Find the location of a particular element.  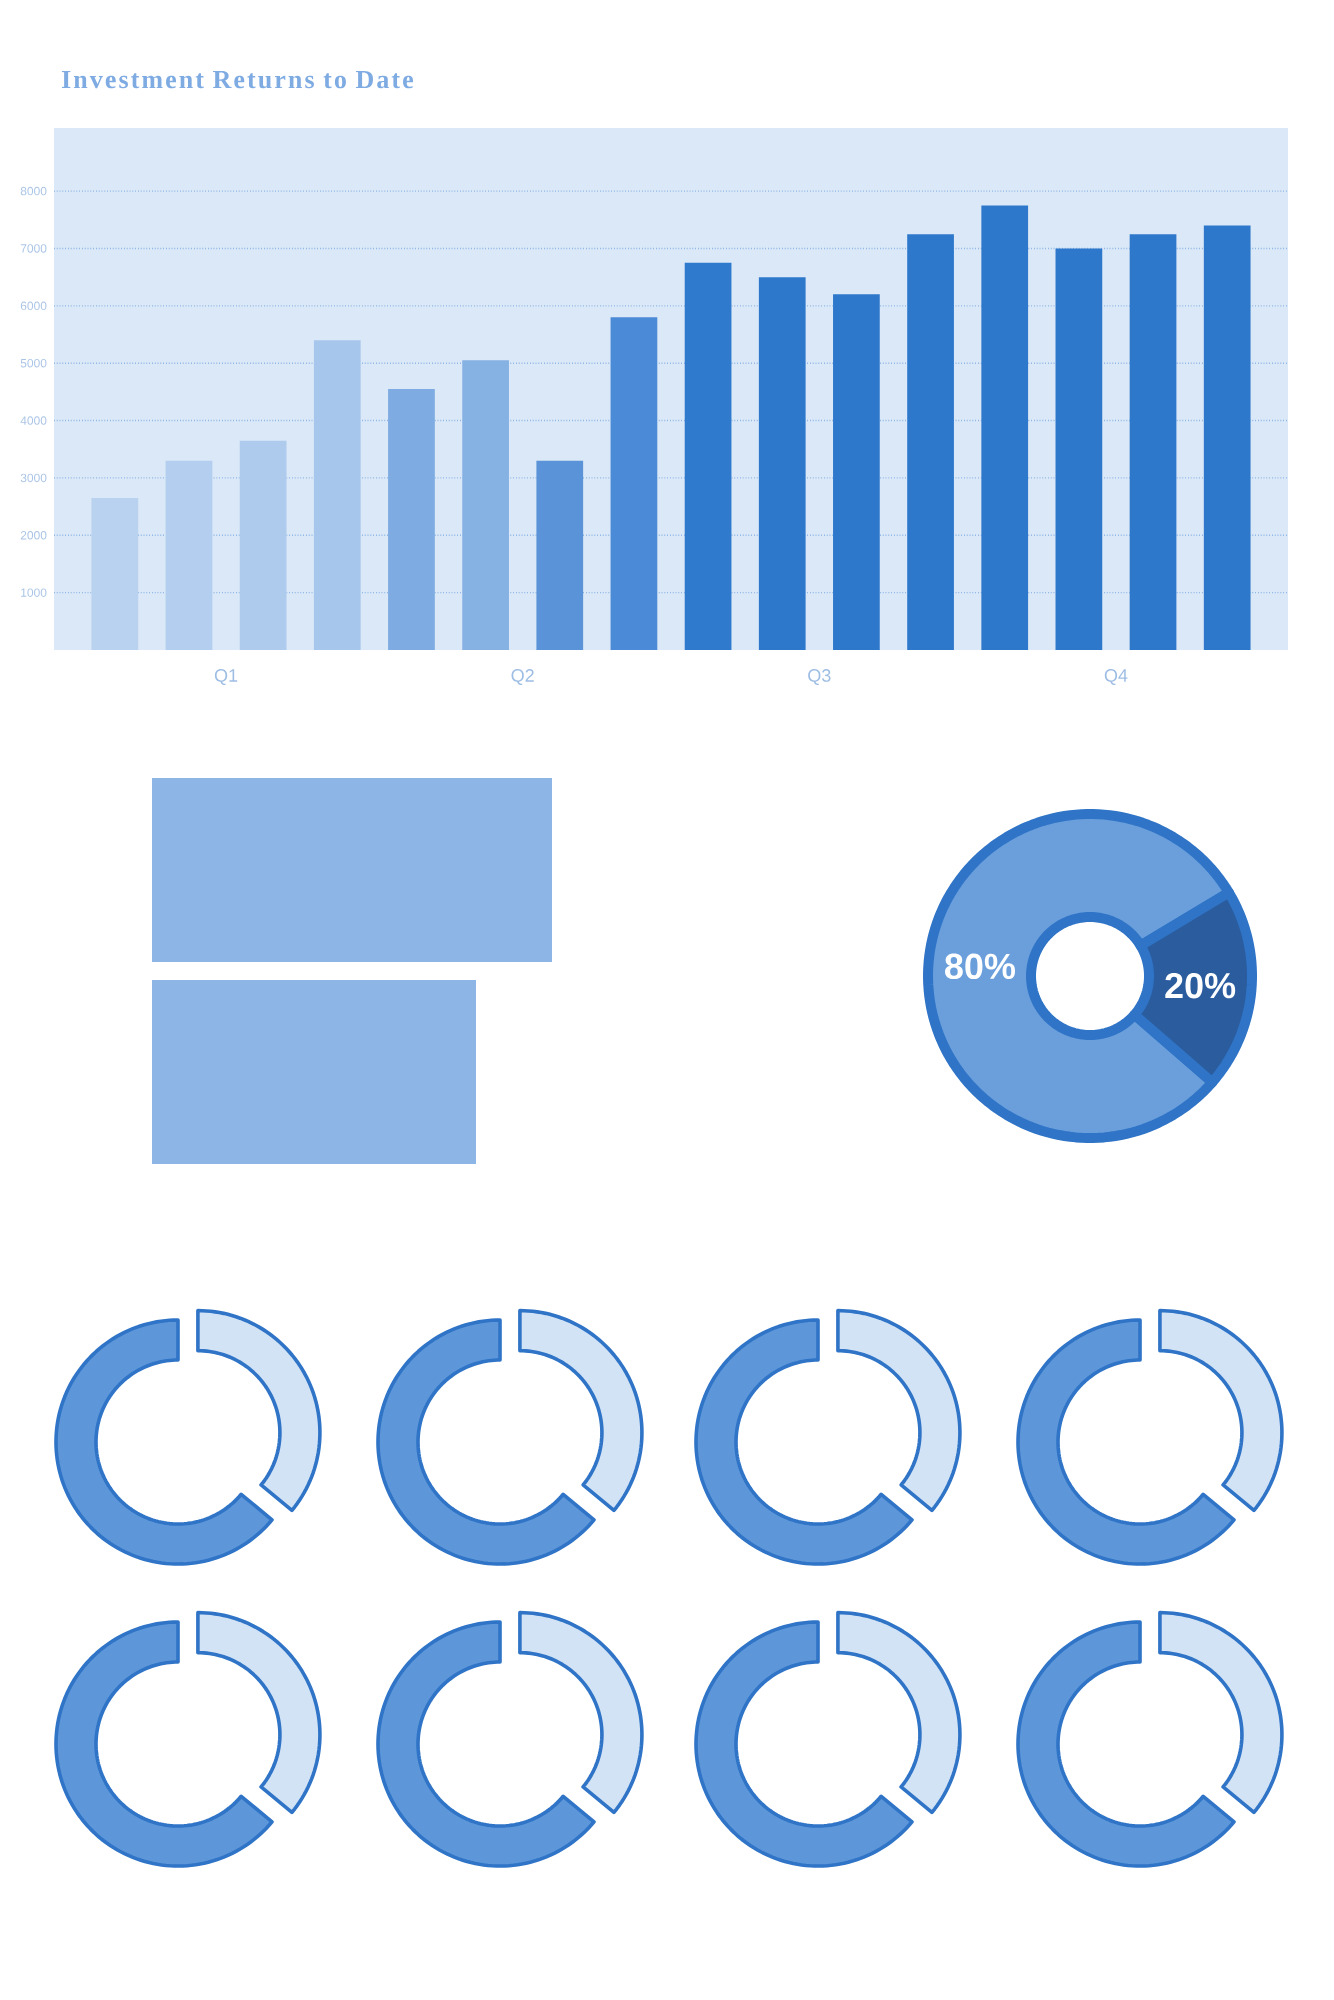

data-label: 20% is located at coordinates (1200, 985).